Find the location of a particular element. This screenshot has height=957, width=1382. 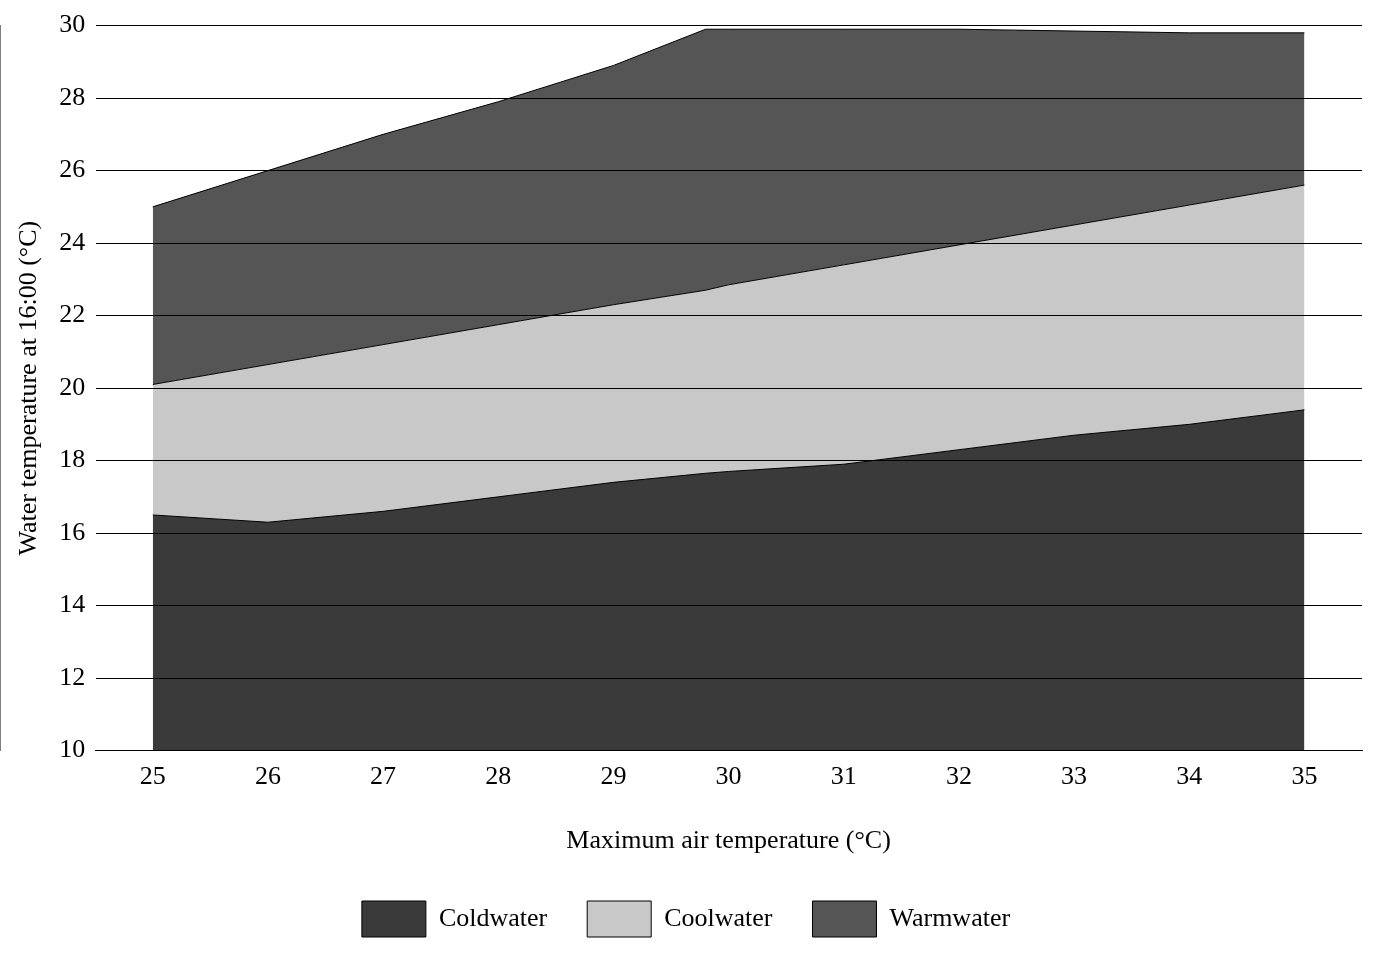

x-tick-label: 27 is located at coordinates (383, 776).